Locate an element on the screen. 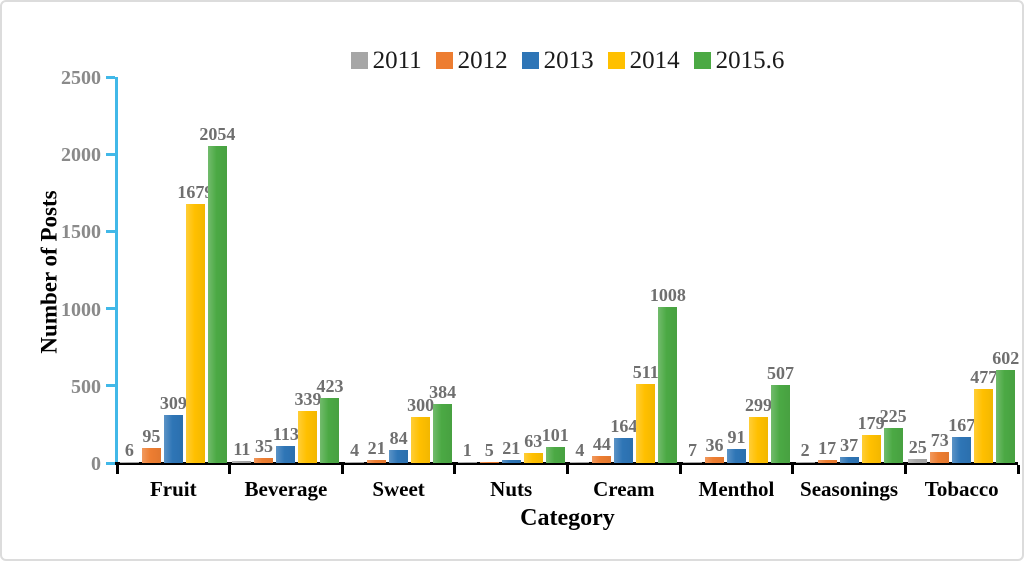 The image size is (1024, 561). bar-sweet-2015.6 is located at coordinates (443, 433).